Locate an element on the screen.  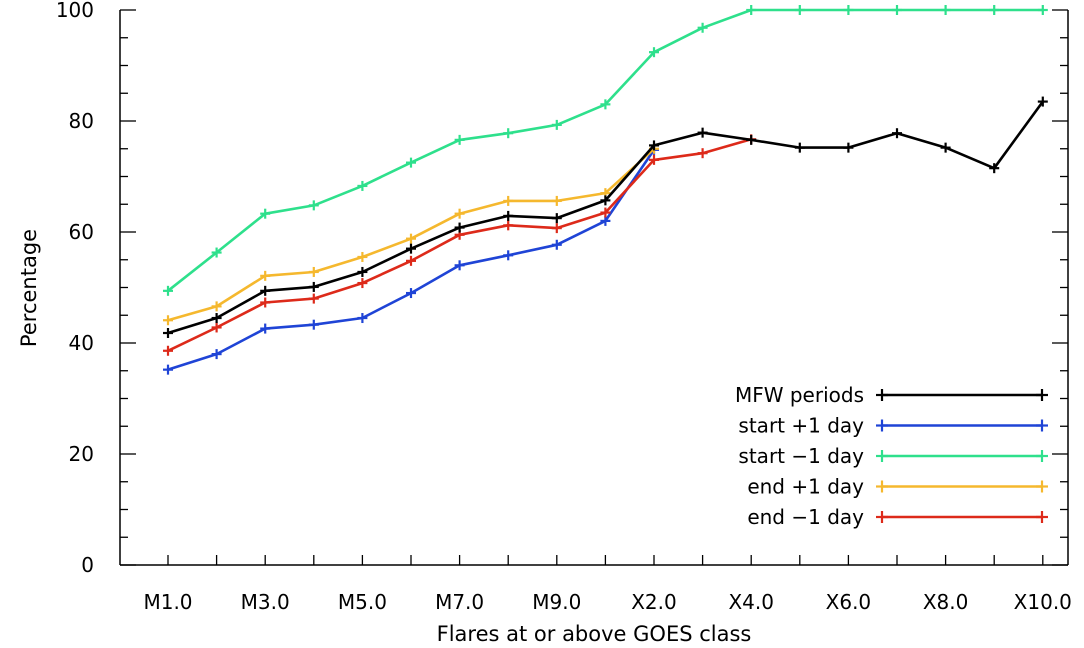
y-tick-label: 80 is located at coordinates (81, 121).